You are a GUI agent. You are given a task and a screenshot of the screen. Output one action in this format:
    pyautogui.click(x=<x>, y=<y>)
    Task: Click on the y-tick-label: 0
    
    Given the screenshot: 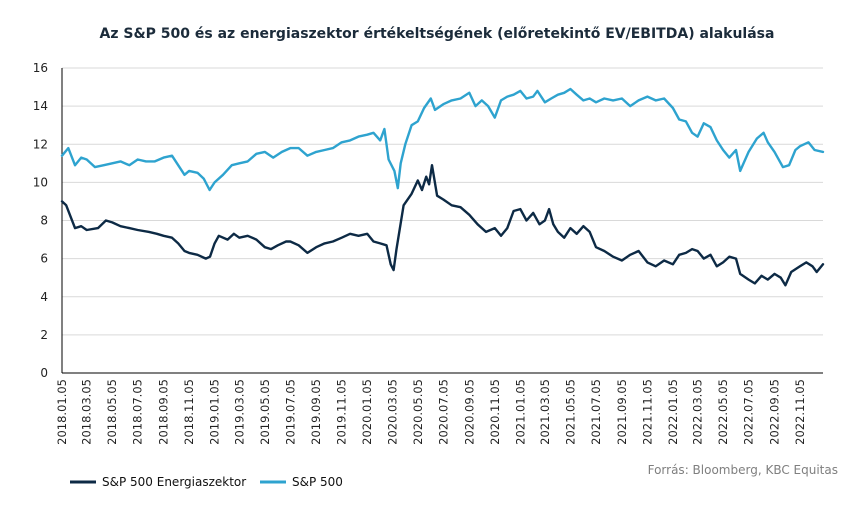 What is the action you would take?
    pyautogui.click(x=44, y=373)
    